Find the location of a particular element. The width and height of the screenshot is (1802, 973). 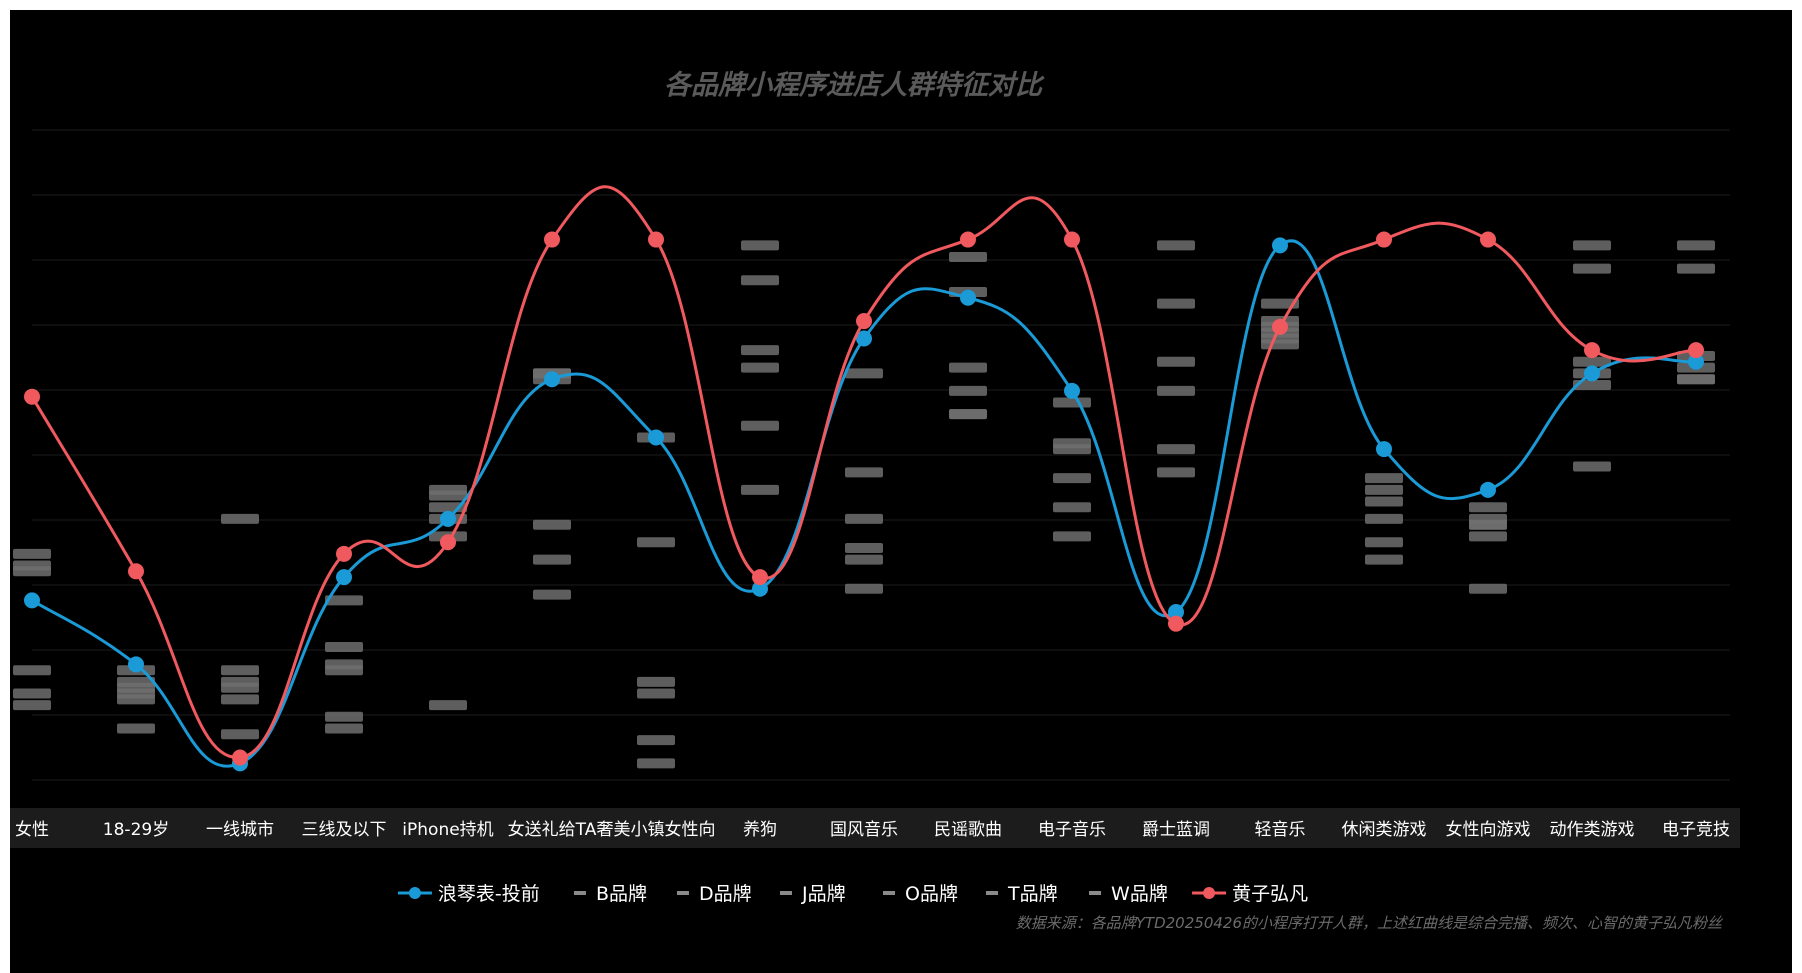

category-label: 一线城市 is located at coordinates (240, 830).